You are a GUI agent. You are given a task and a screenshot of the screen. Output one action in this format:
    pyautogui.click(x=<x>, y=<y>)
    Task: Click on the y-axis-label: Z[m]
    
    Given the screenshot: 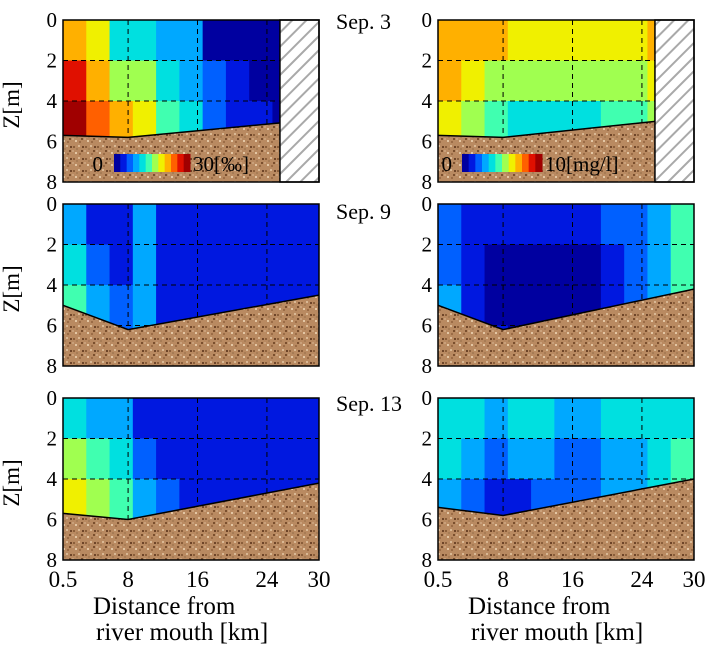 What is the action you would take?
    pyautogui.click(x=12, y=482)
    